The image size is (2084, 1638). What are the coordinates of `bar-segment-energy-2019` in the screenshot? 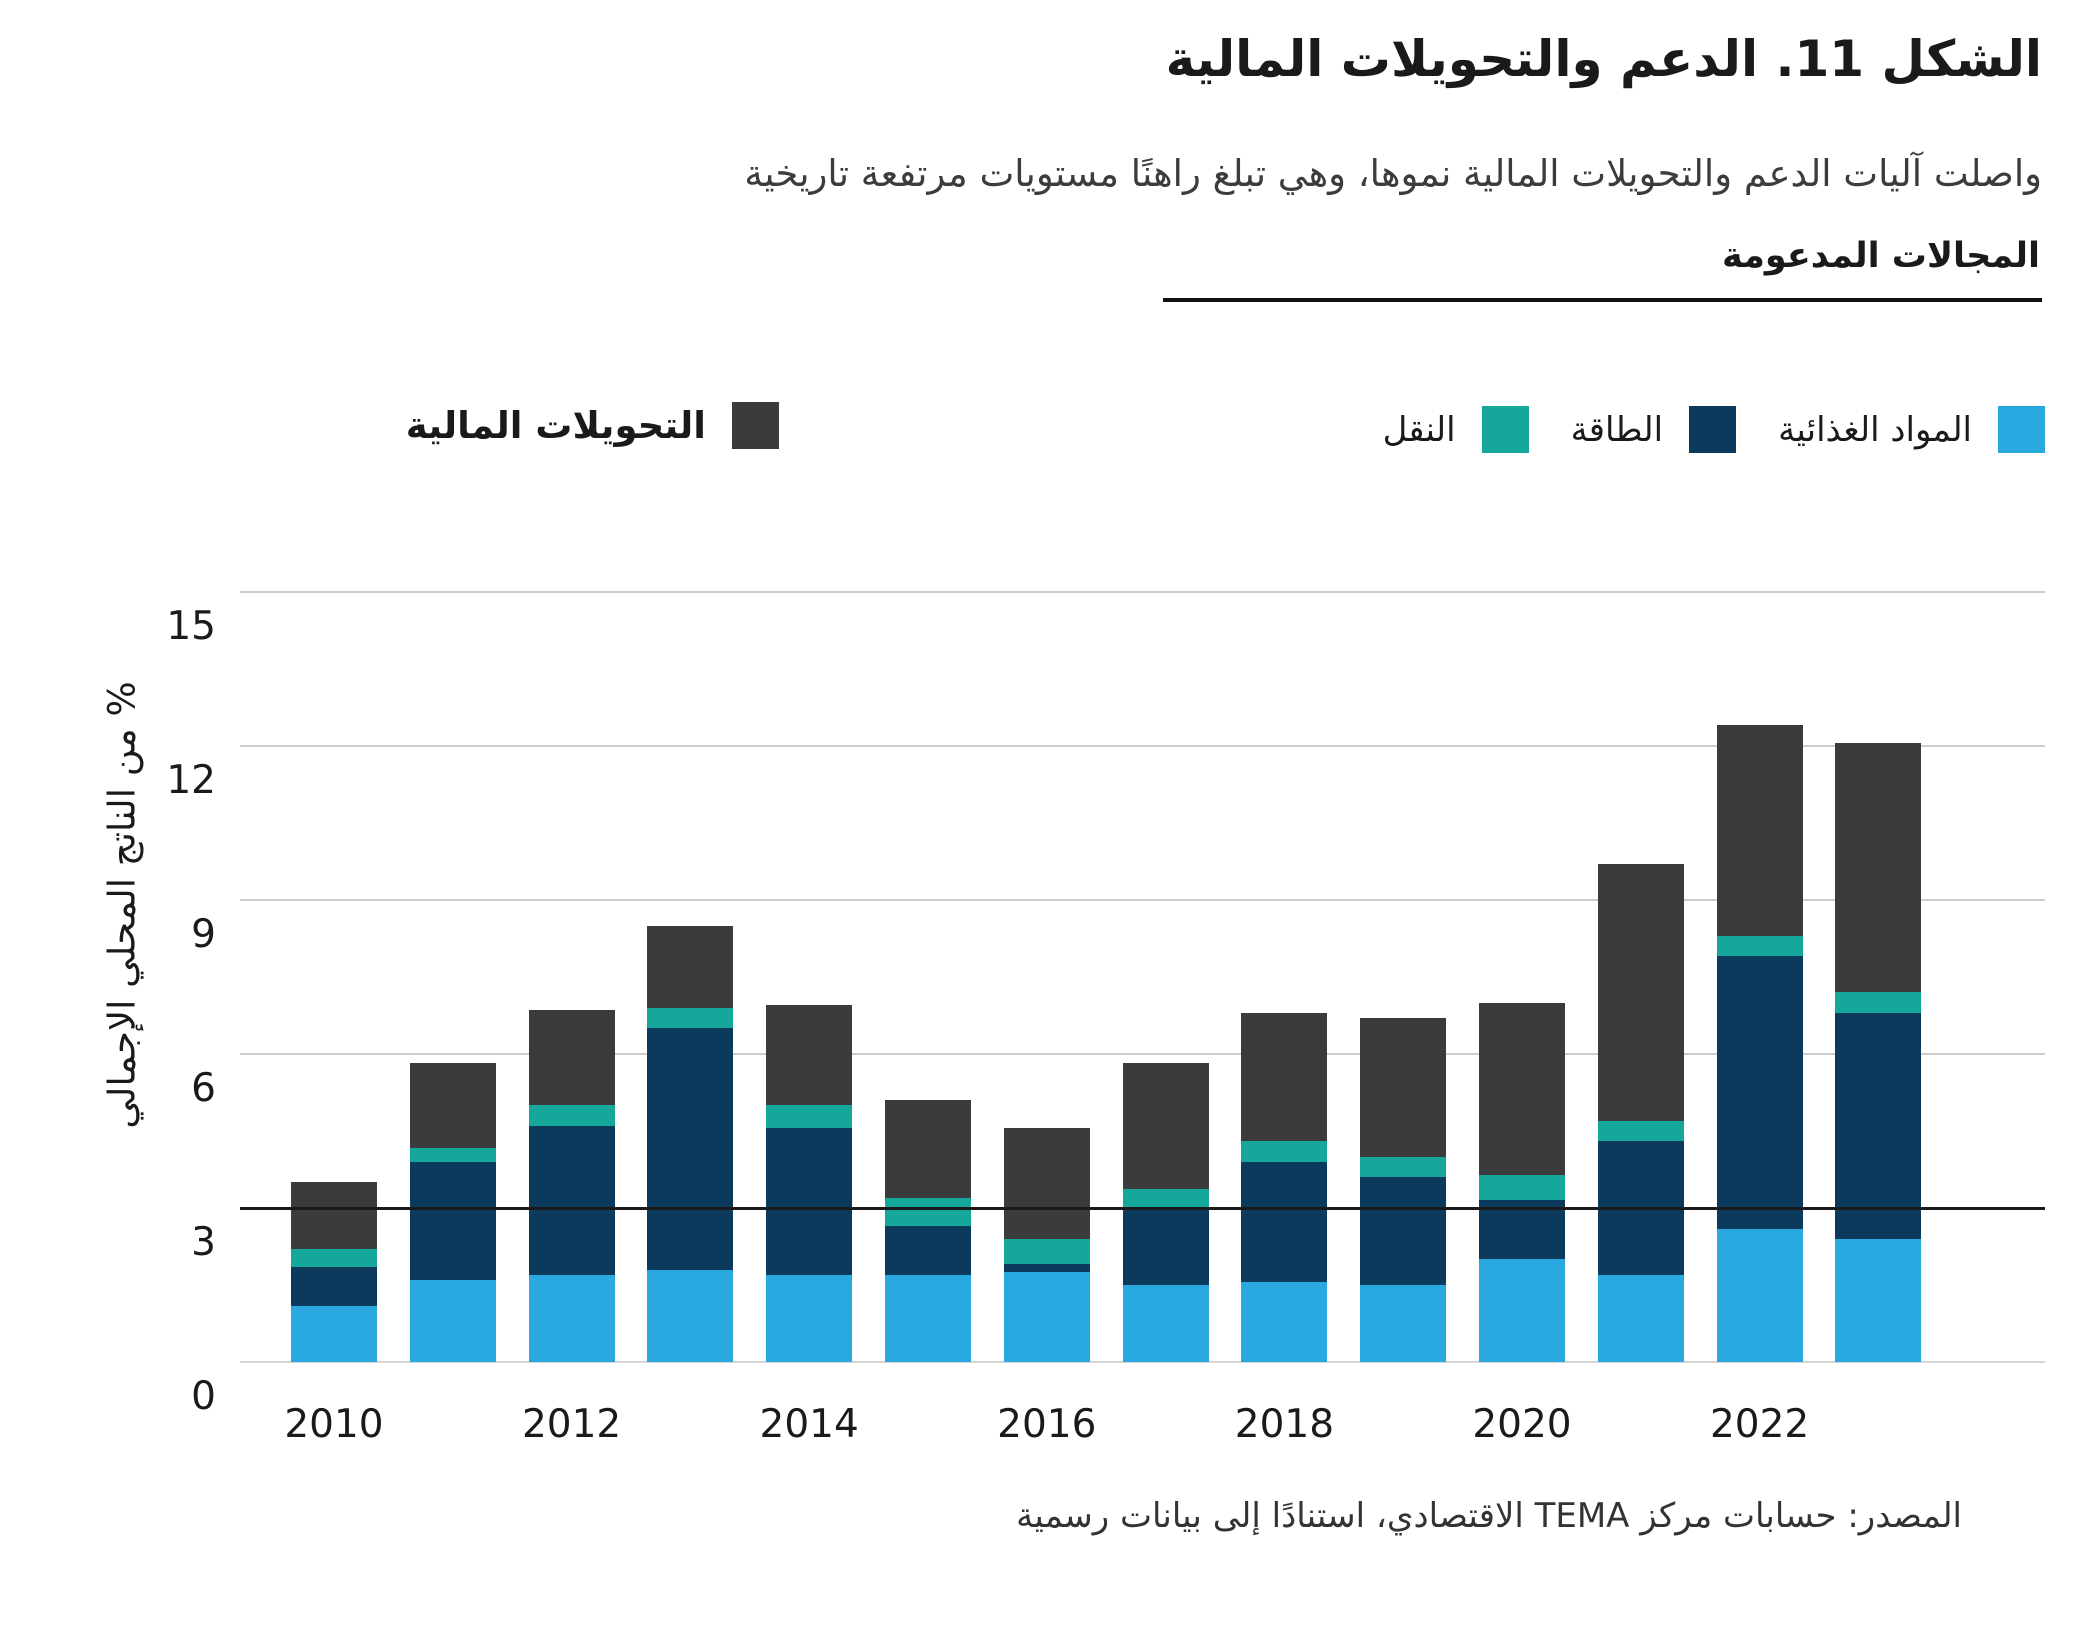 It's located at (1403, 1231).